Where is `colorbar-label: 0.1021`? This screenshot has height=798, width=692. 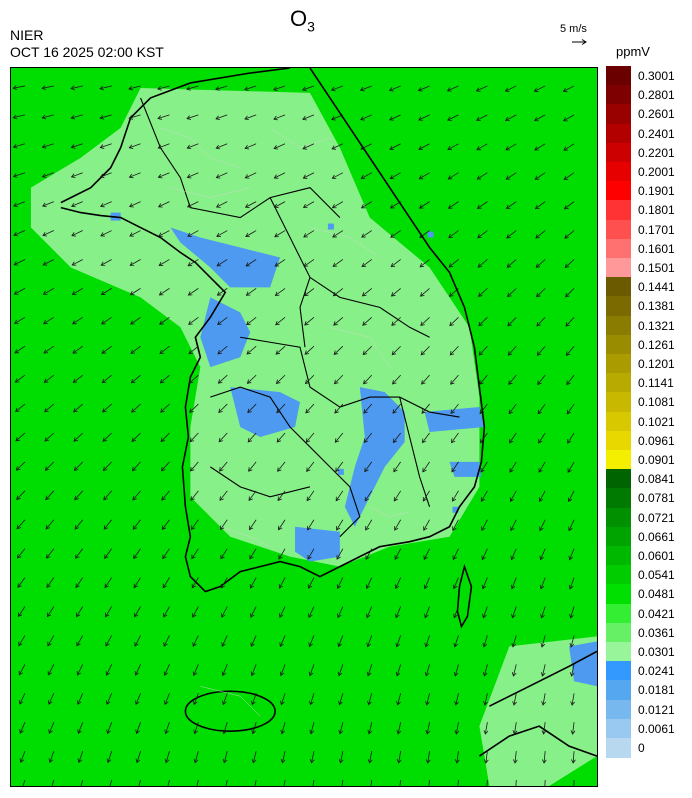 colorbar-label: 0.1021 is located at coordinates (656, 421).